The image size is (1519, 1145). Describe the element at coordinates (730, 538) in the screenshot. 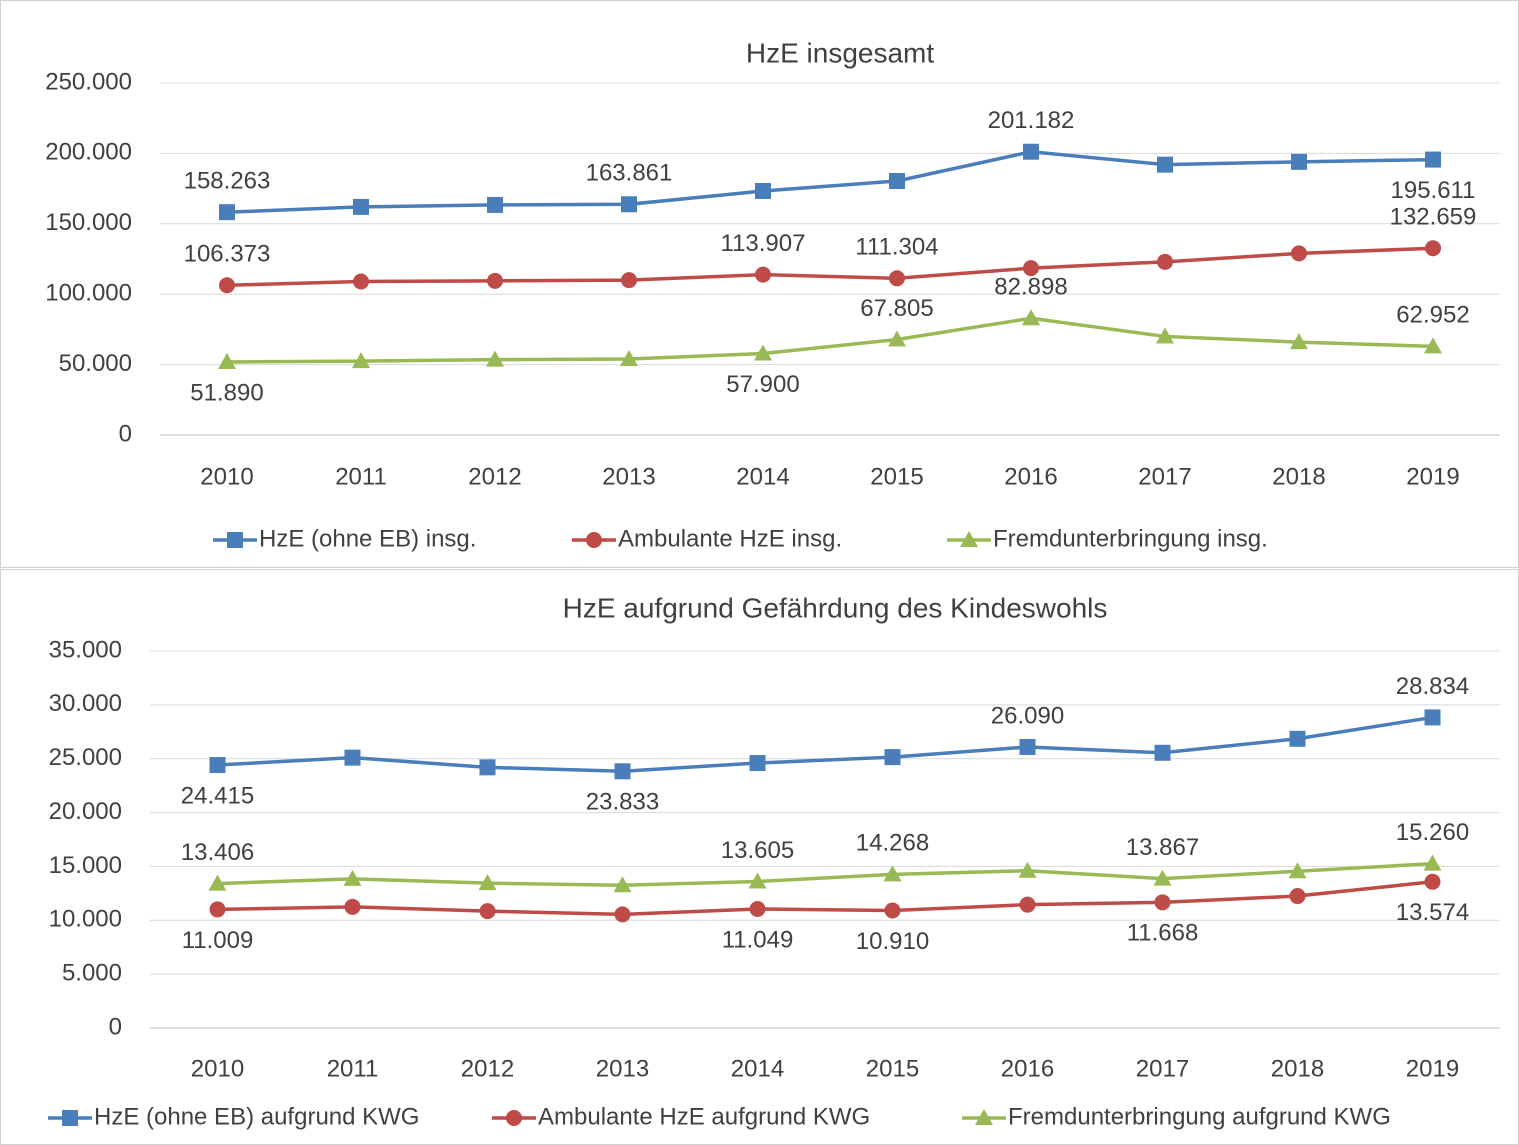

I see `legend-label: Ambulante HzE insg.` at that location.